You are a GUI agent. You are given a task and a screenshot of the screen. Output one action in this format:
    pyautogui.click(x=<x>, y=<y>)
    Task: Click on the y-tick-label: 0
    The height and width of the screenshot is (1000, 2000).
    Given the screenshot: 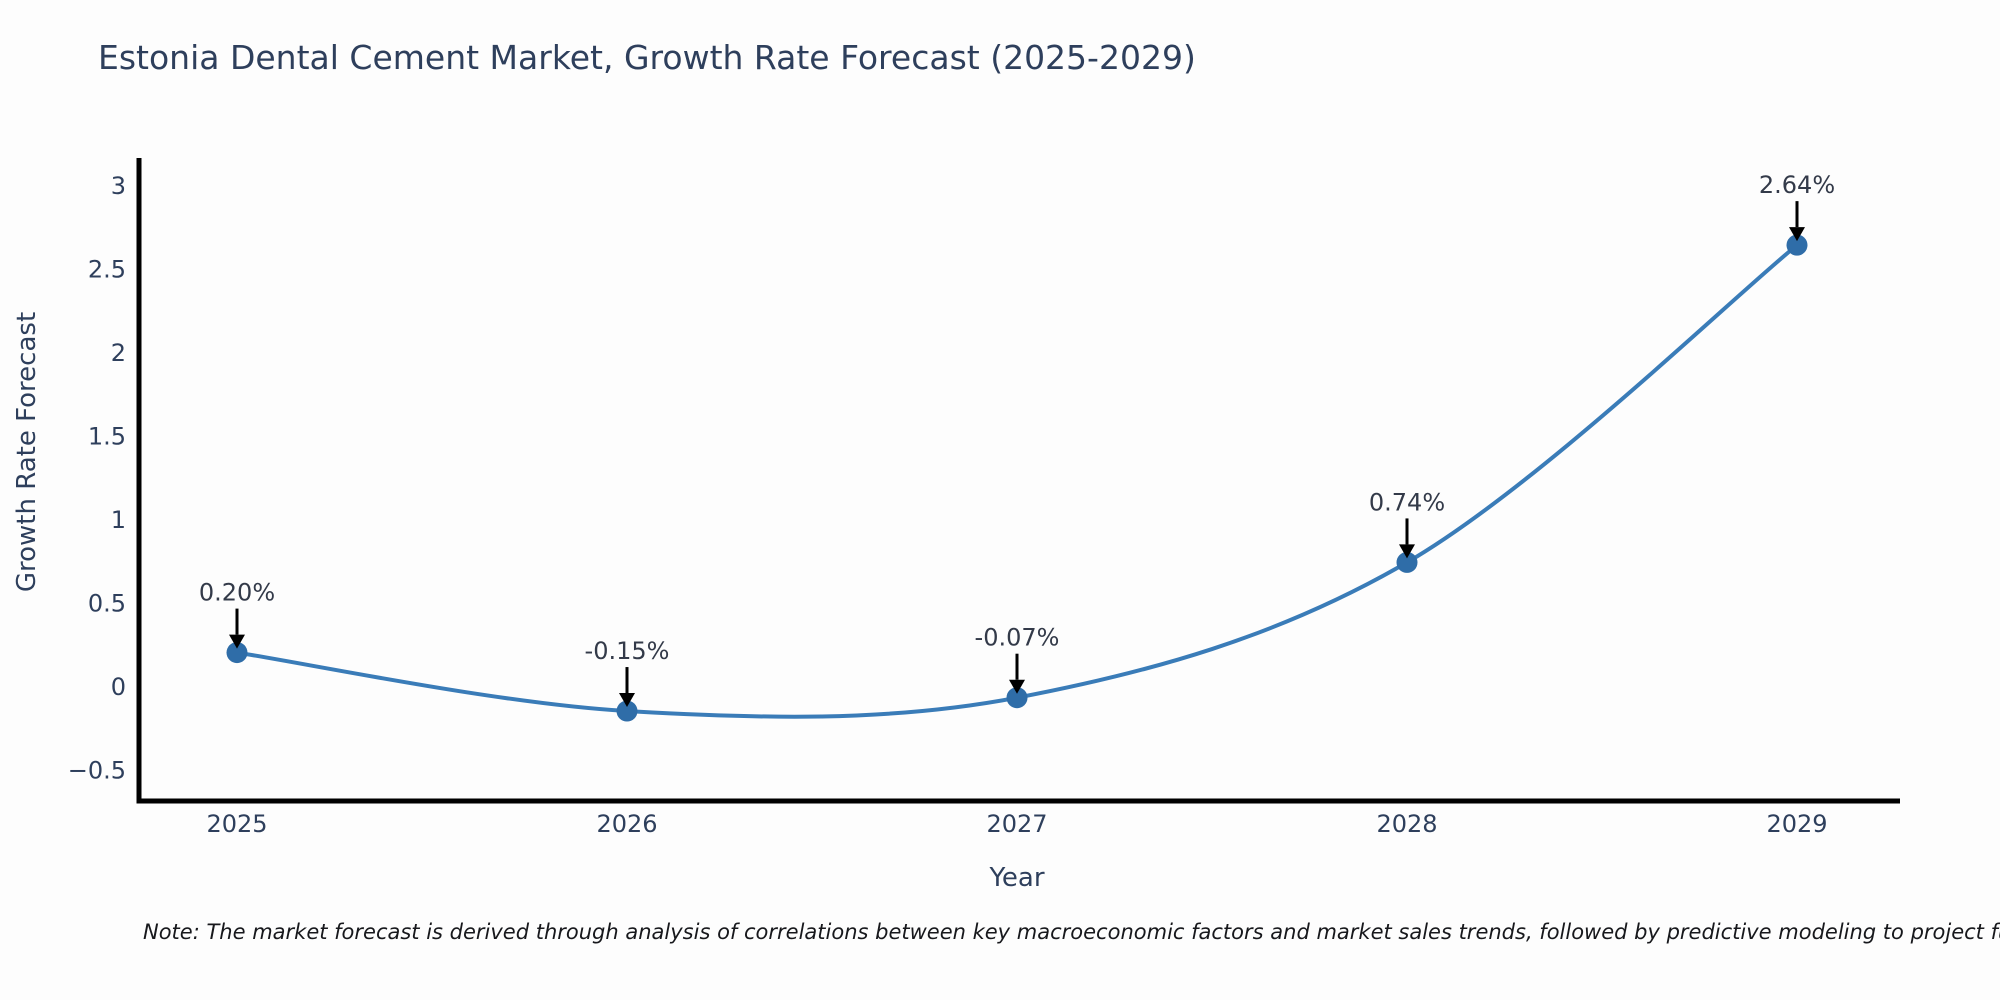 What is the action you would take?
    pyautogui.click(x=118, y=687)
    